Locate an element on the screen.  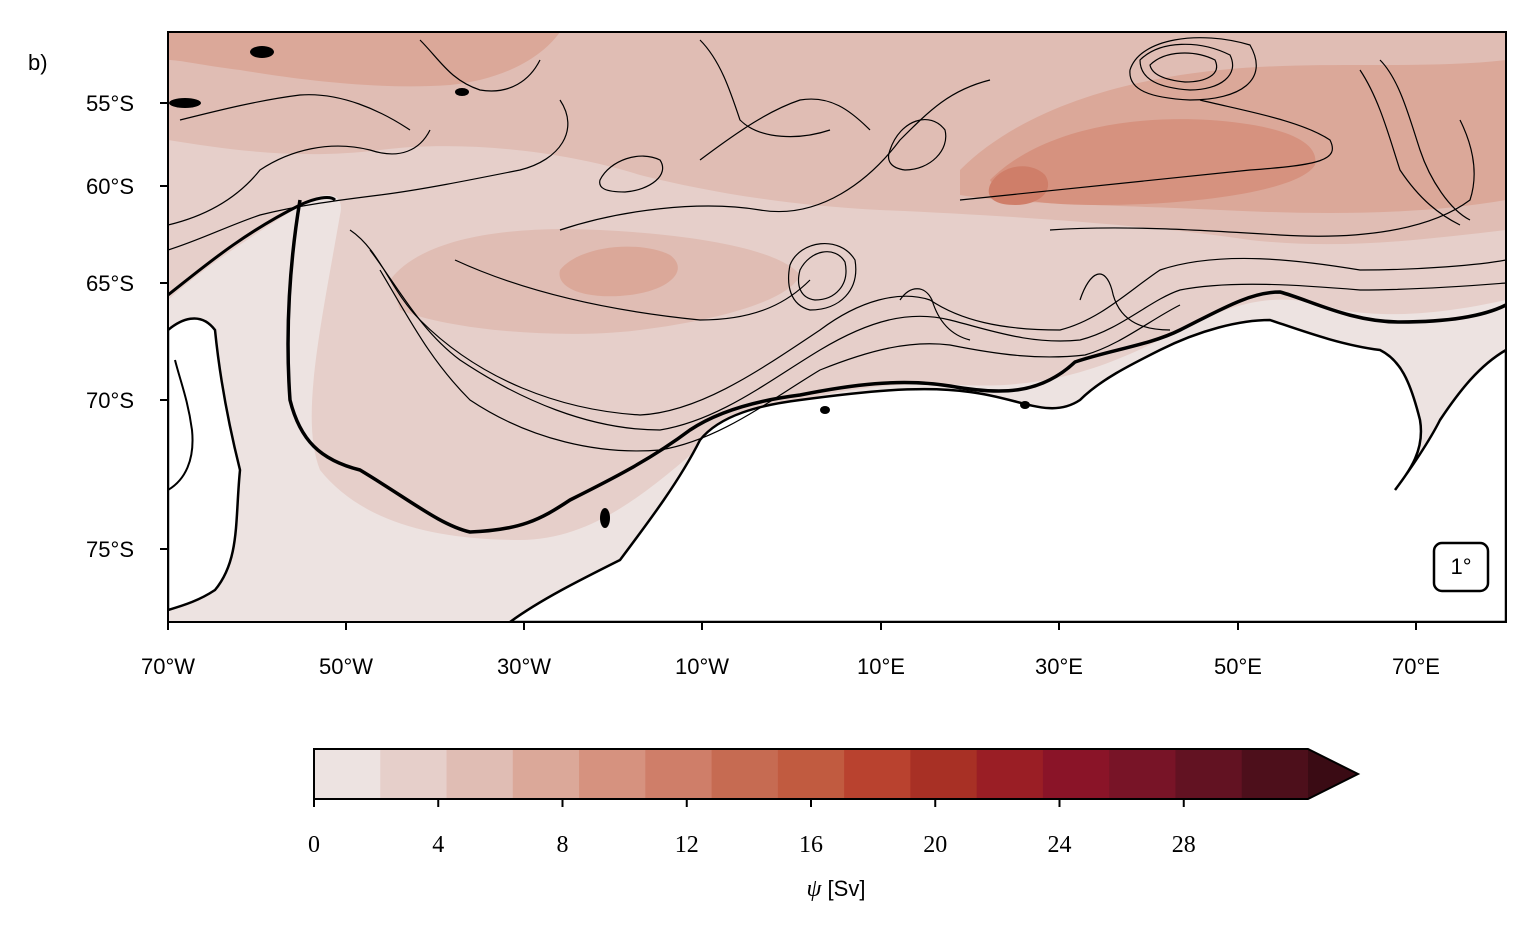
field-core-ne is located at coordinates (1153, 162).